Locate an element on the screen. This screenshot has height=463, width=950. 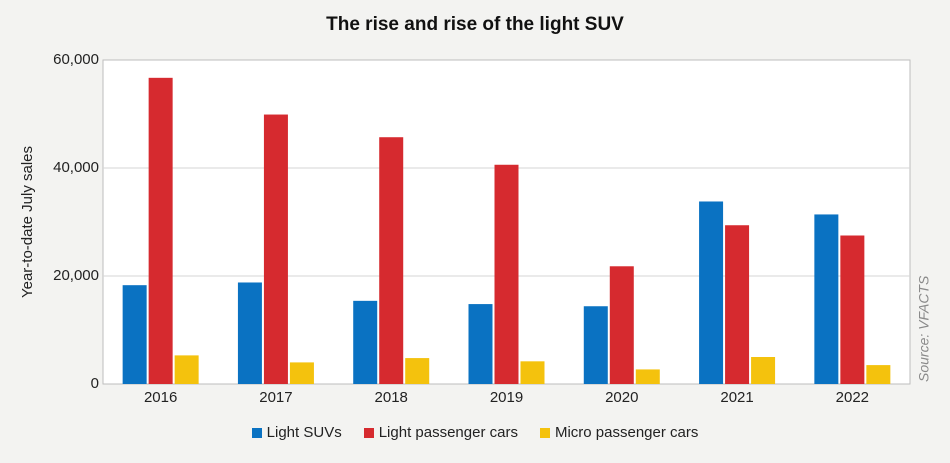
legend-item: Micro passenger cars is located at coordinates (619, 432).